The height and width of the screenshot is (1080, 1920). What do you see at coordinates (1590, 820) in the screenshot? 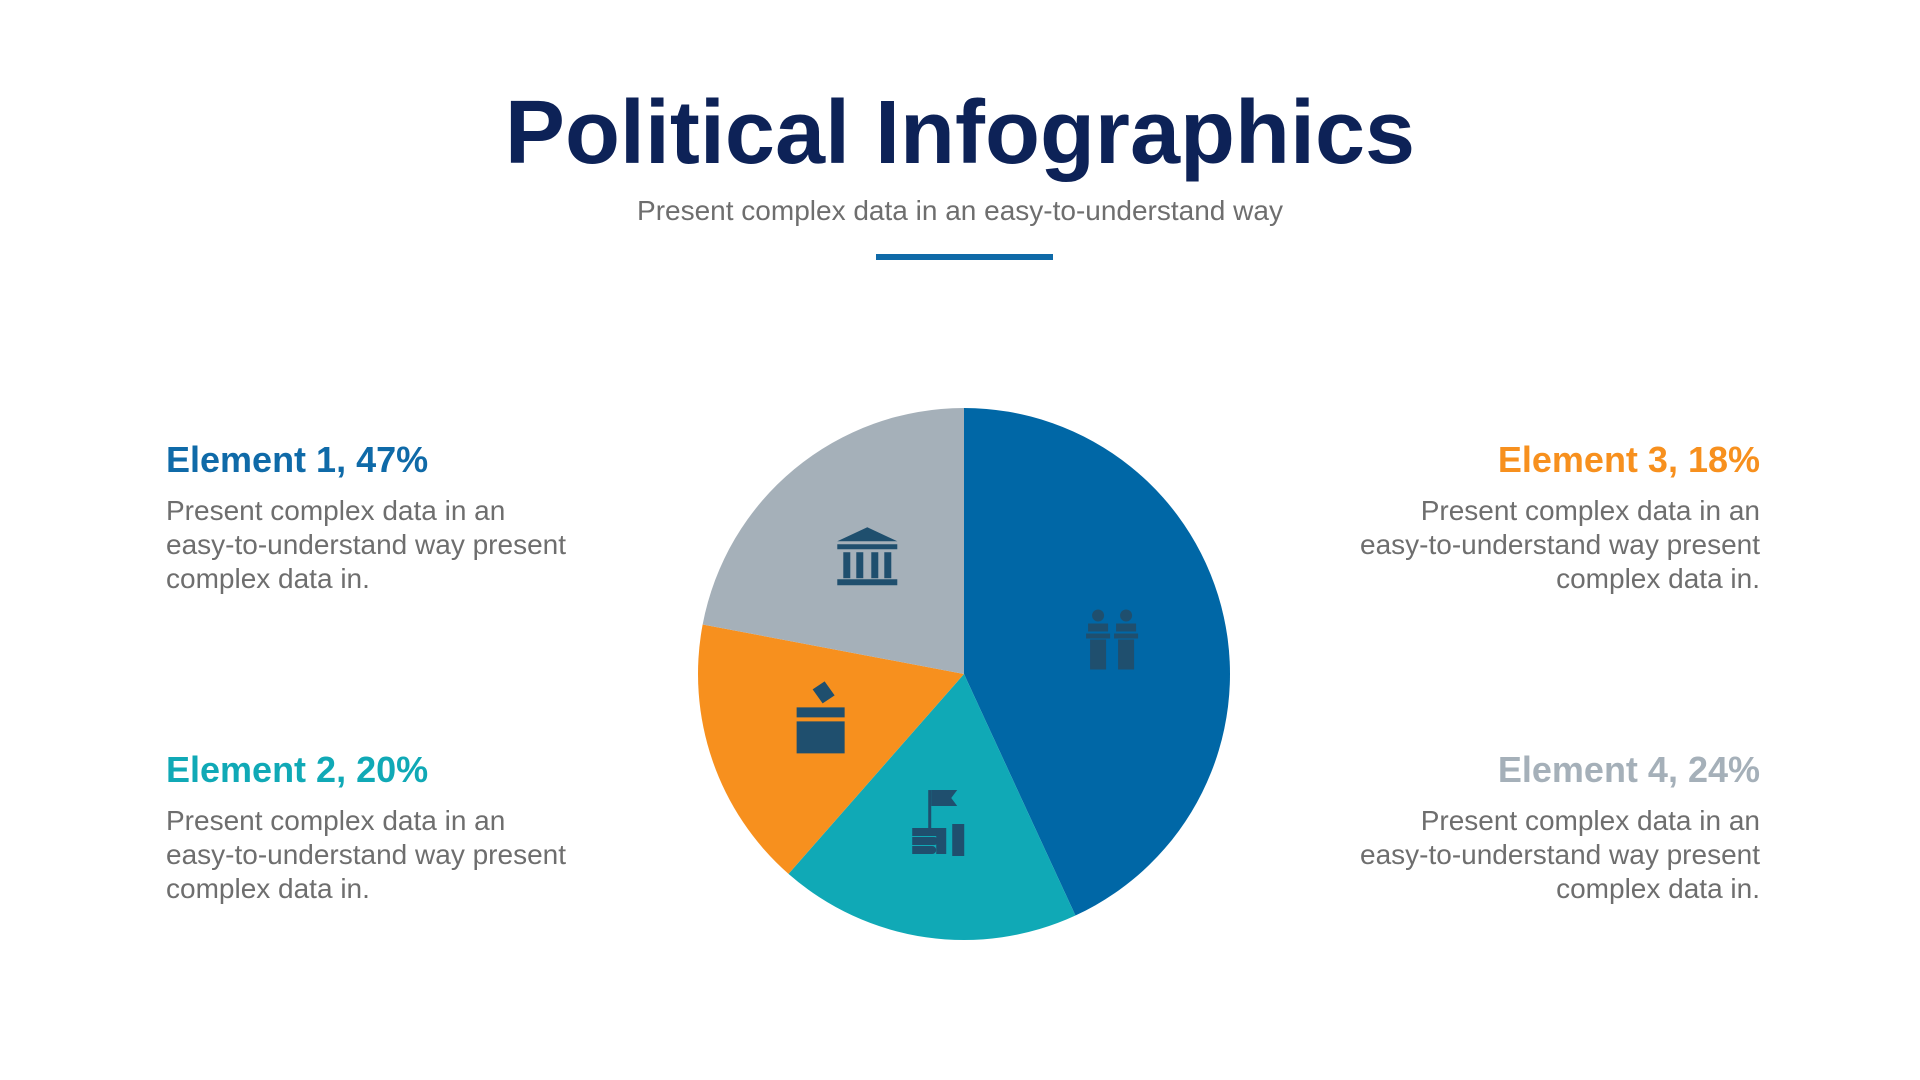
I see `element-4-desc-line-1: Present complex data in an` at bounding box center [1590, 820].